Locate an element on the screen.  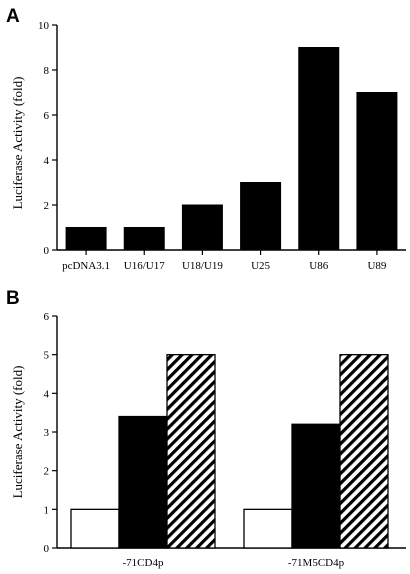
panel-b-y-tick-label: 6 is located at coordinates (47, 317).